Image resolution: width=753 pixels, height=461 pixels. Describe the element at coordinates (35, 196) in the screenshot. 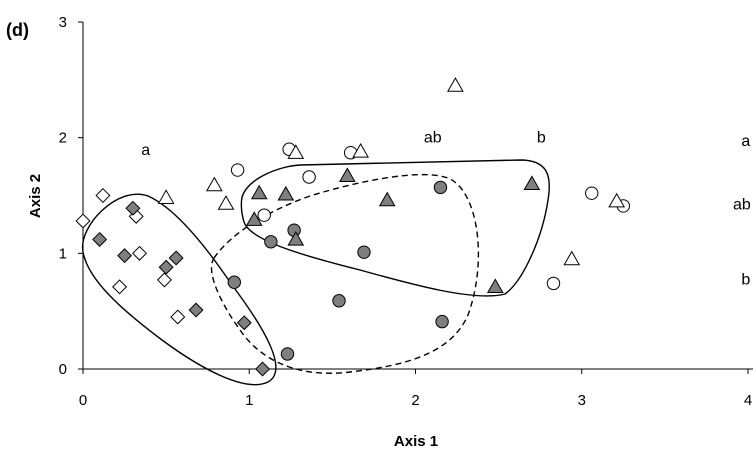

I see `y-axis-title: Axis 2` at that location.